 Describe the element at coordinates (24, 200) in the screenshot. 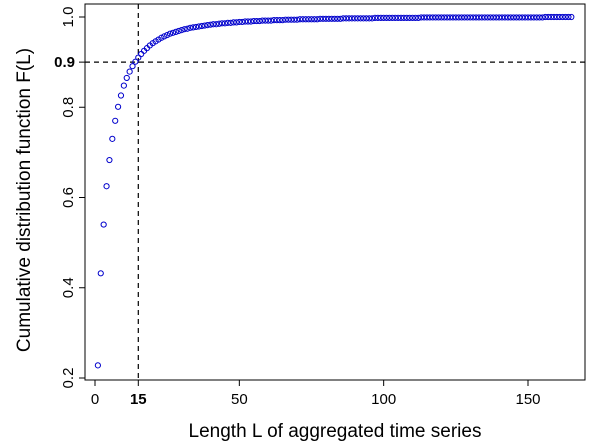

I see `y-axis-title: Cumulative distribution function F(L)` at that location.